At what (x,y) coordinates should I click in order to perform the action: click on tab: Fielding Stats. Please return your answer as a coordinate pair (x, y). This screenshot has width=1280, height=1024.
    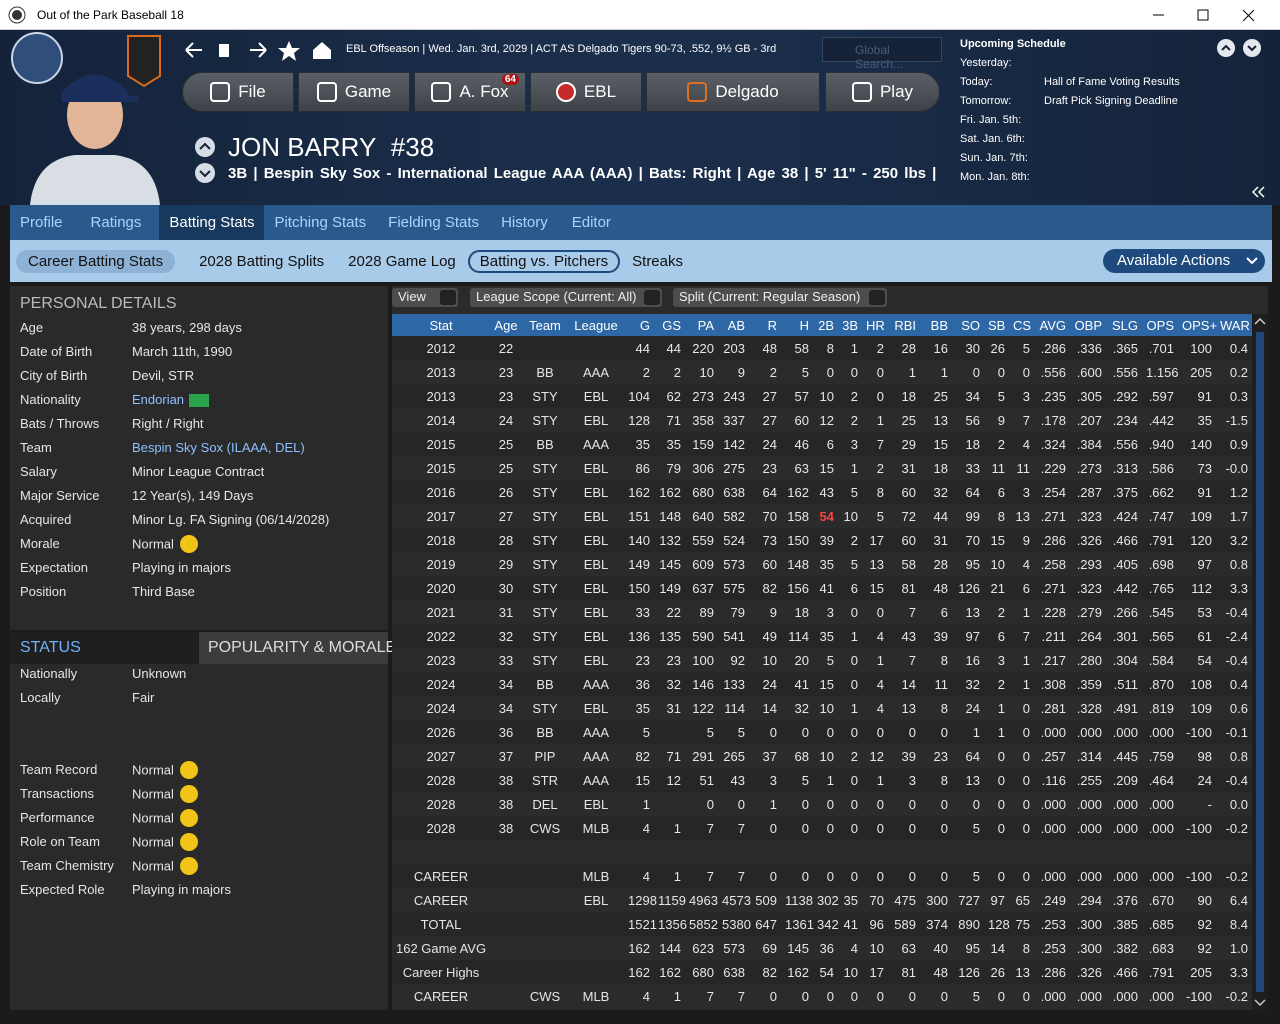
    Looking at the image, I should click on (434, 222).